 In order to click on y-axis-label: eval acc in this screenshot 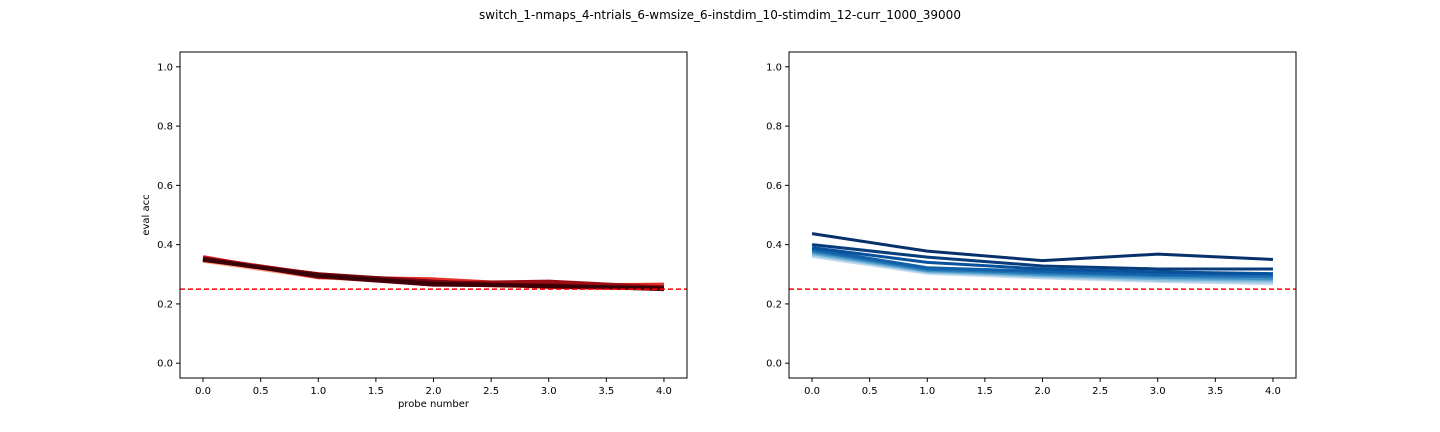, I will do `click(146, 214)`.